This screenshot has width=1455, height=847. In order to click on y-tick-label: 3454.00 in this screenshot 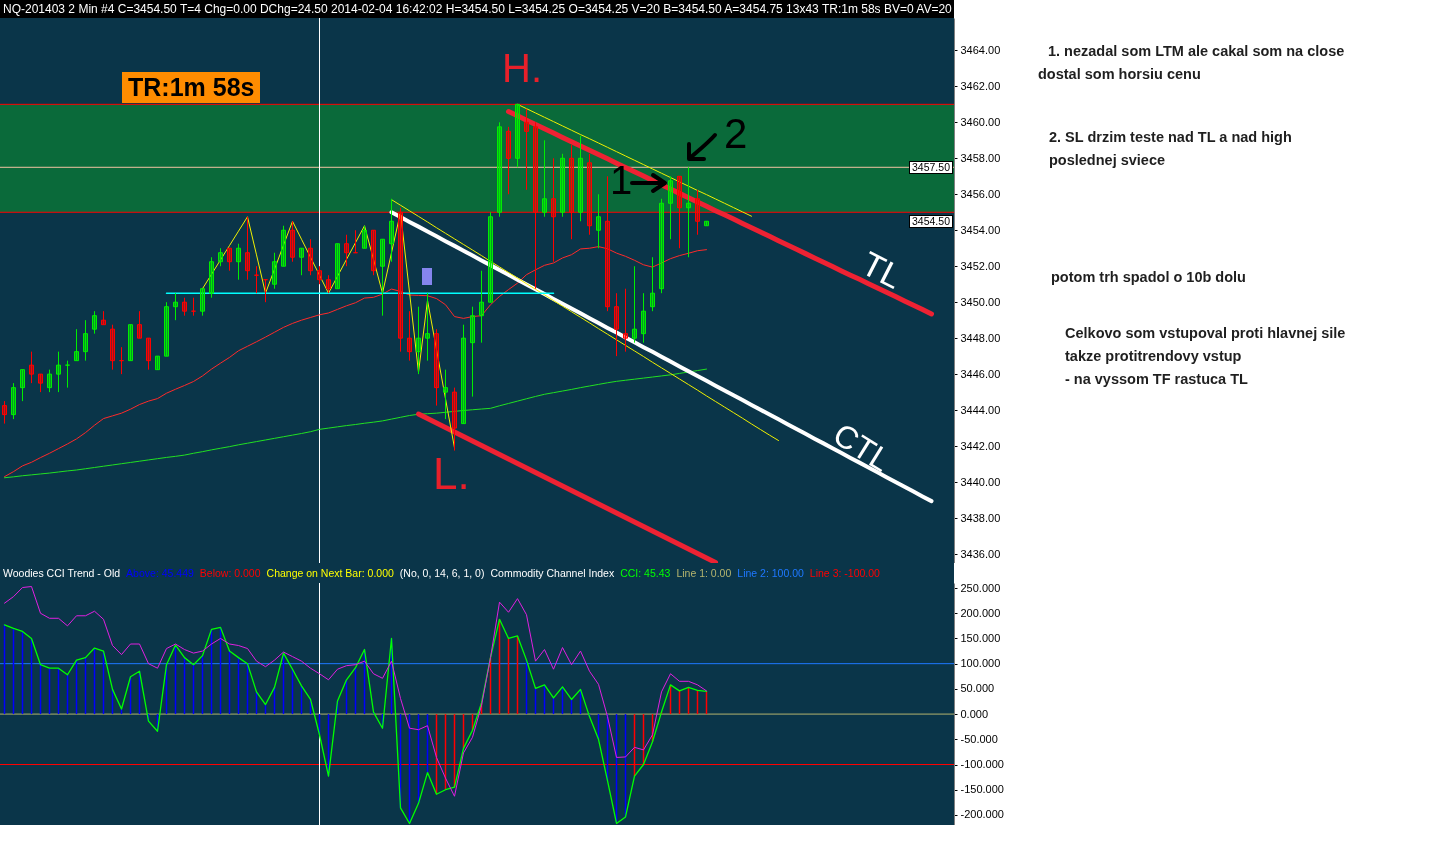, I will do `click(980, 229)`.